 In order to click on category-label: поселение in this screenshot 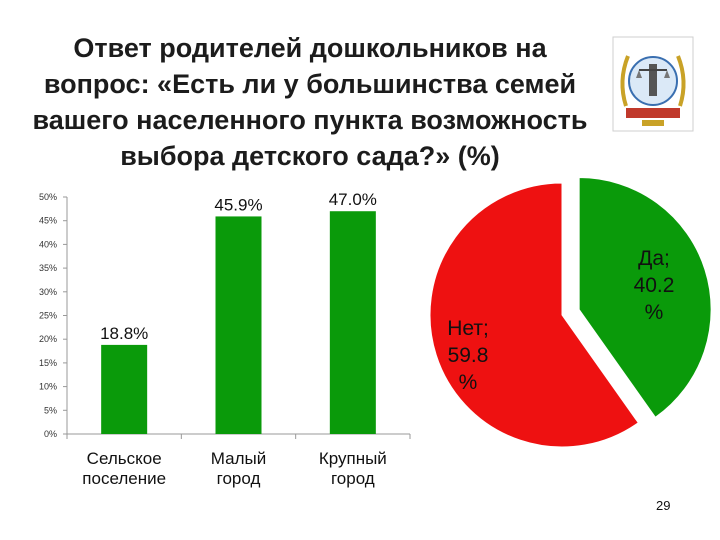, I will do `click(124, 478)`.